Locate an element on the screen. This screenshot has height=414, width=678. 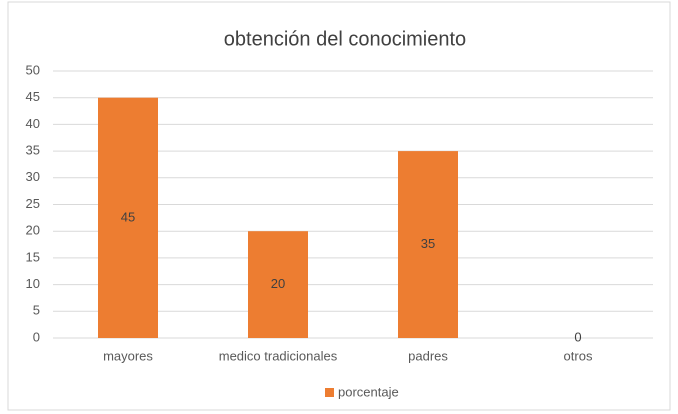
data-label: 45 is located at coordinates (128, 216).